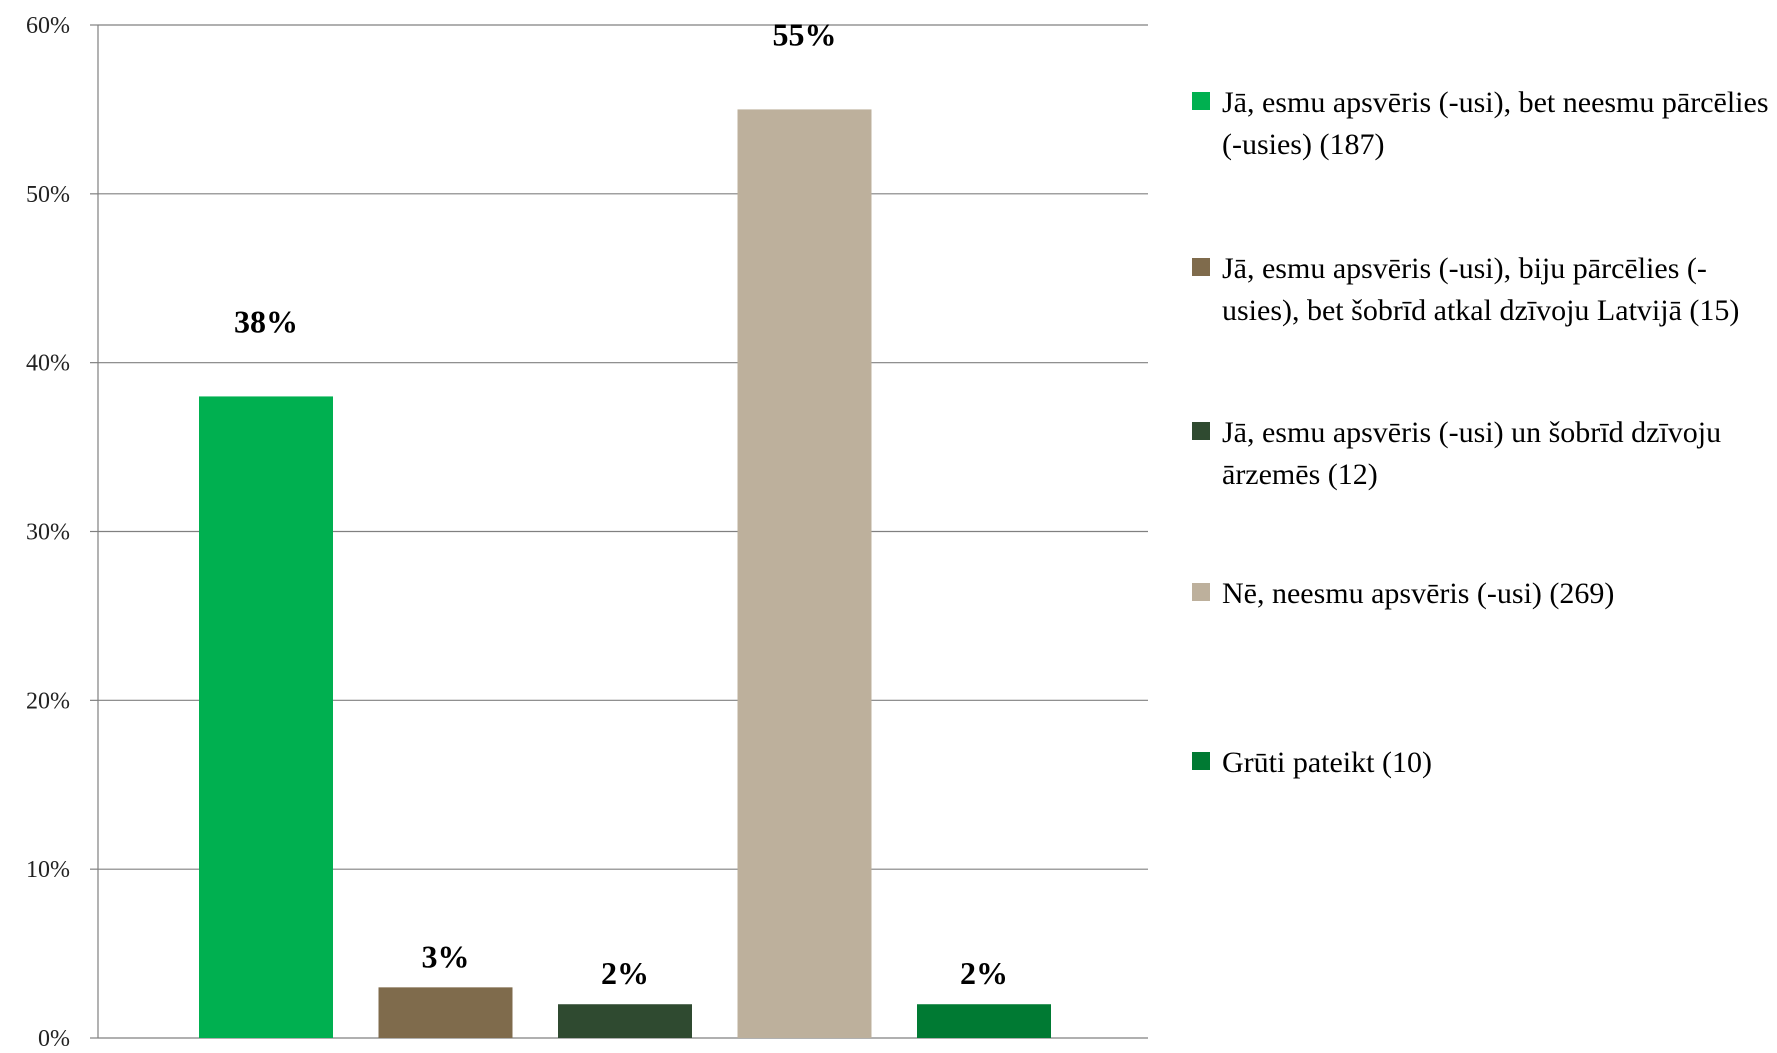 The width and height of the screenshot is (1777, 1053). Describe the element at coordinates (805, 34) in the screenshot. I see `data-label: 55%` at that location.